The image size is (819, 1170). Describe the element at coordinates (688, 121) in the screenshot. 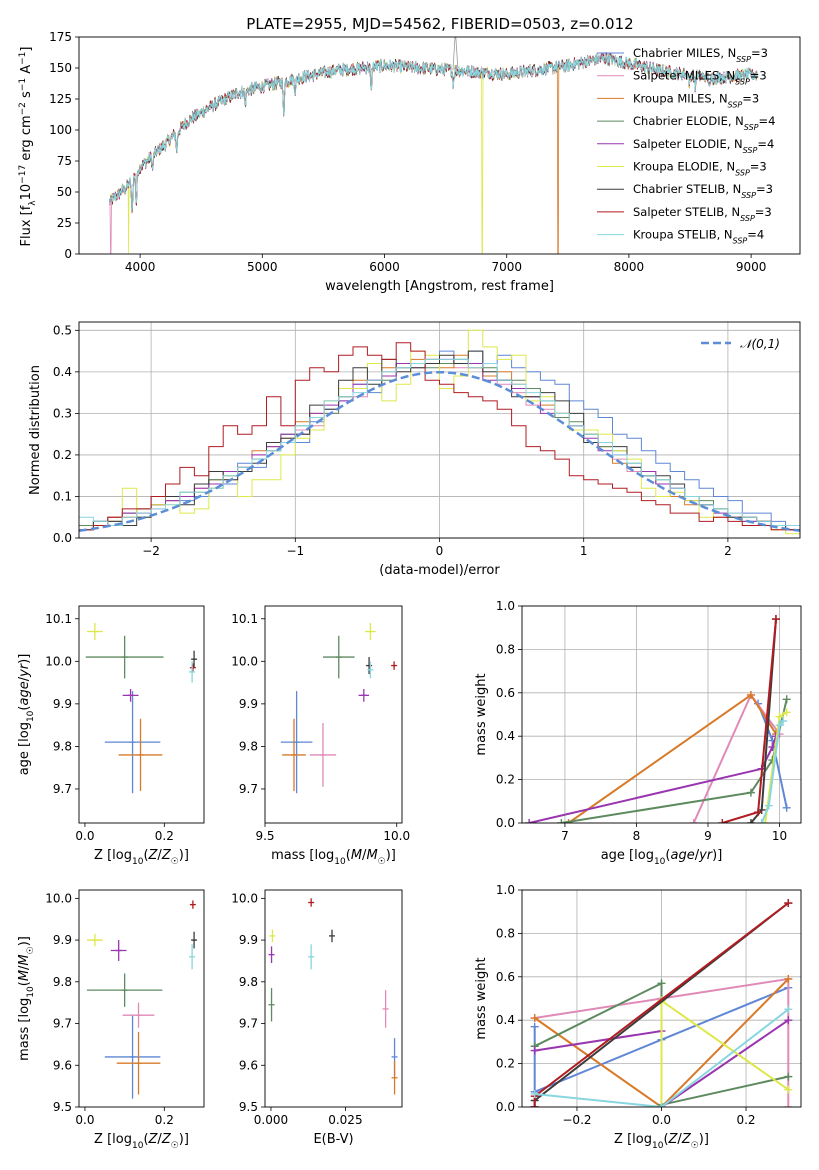

I see `legend-label-main: Chabrier ELODIE, N` at that location.